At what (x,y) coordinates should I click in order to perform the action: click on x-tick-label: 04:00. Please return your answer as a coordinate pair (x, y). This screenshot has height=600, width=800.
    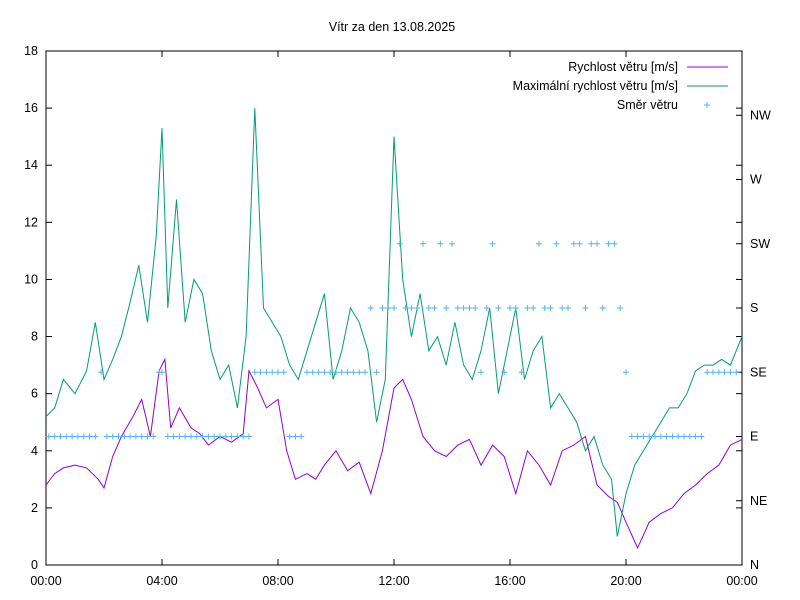
    Looking at the image, I should click on (161, 581).